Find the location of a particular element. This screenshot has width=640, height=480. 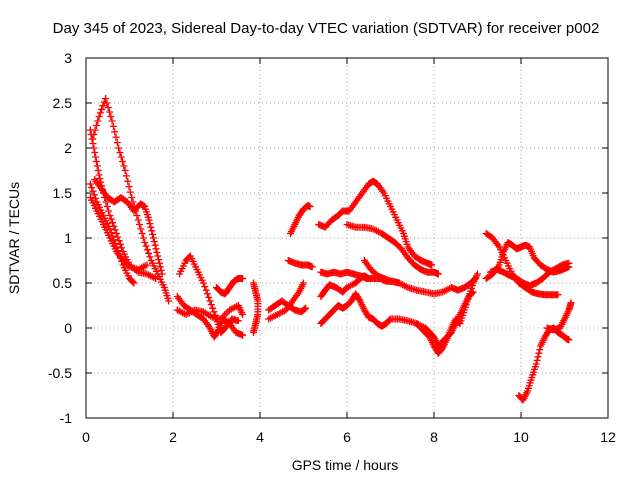

y-tick-label: 2 is located at coordinates (68, 148).